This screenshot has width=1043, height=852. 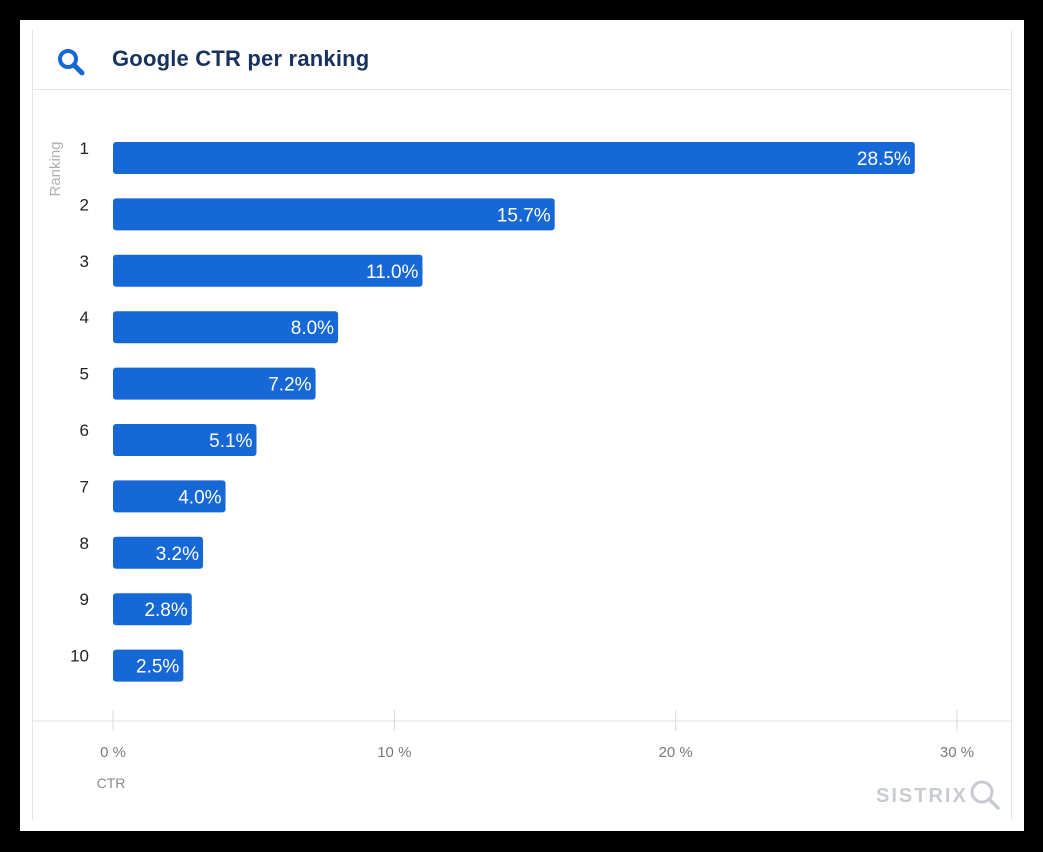 I want to click on data-label: 2.5%, so click(x=157, y=667).